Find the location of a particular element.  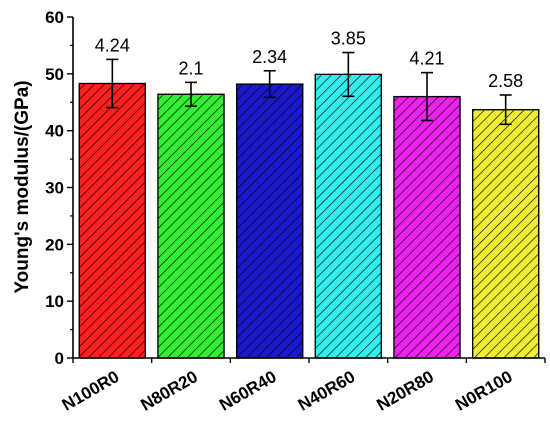

data-label: 2.1 is located at coordinates (190, 68).